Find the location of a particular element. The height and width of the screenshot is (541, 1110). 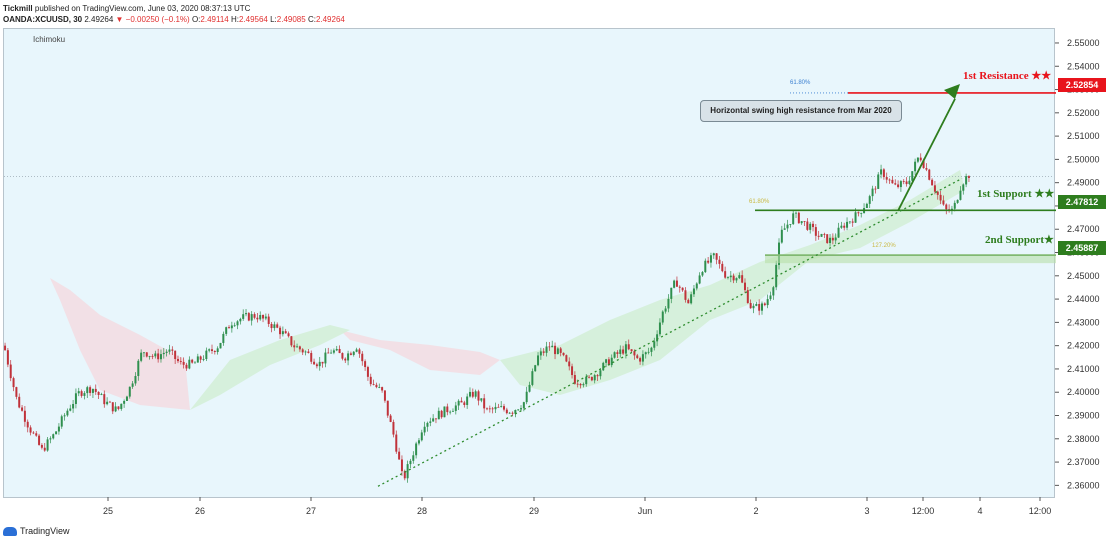

support-1-price-tag: 2.47812 is located at coordinates (1082, 202).